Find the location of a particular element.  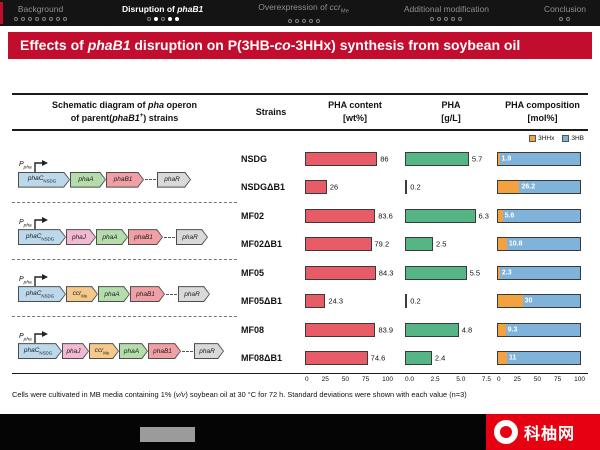

pha-titer-chart: 5.7 is located at coordinates (451, 158).